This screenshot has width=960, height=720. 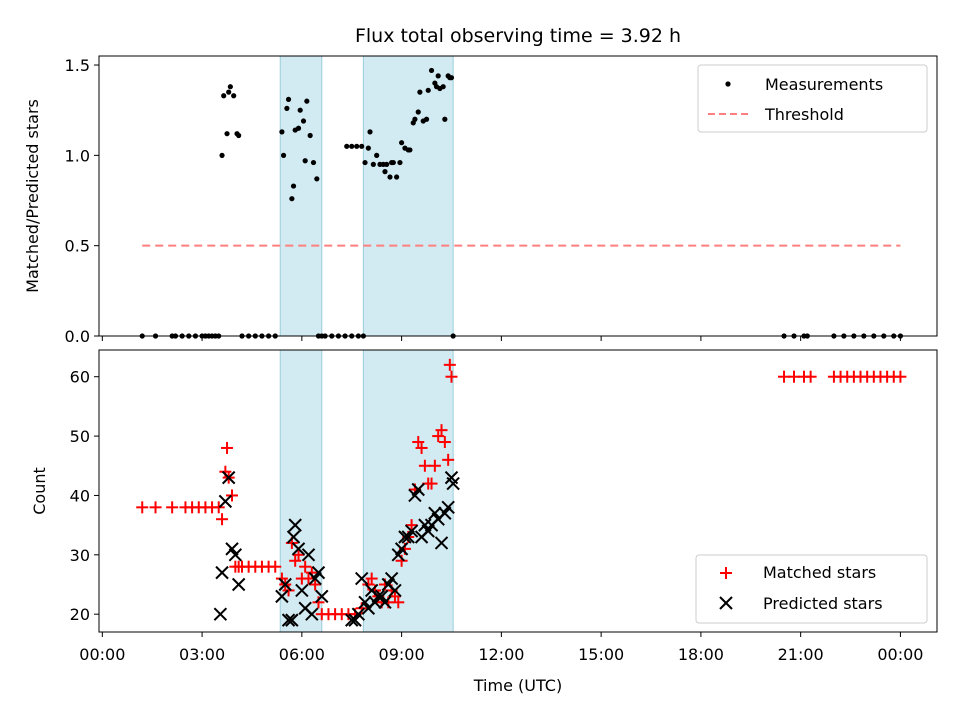 I want to click on top-y-ticks: 0.0 0.5 1.0 1.5, so click(x=82, y=201).